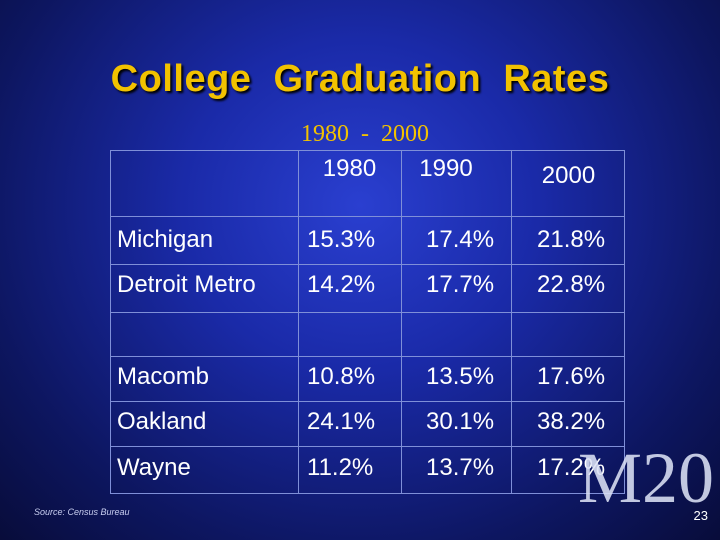 This screenshot has height=540, width=720. I want to click on table-cell: 11.2%, so click(340, 467).